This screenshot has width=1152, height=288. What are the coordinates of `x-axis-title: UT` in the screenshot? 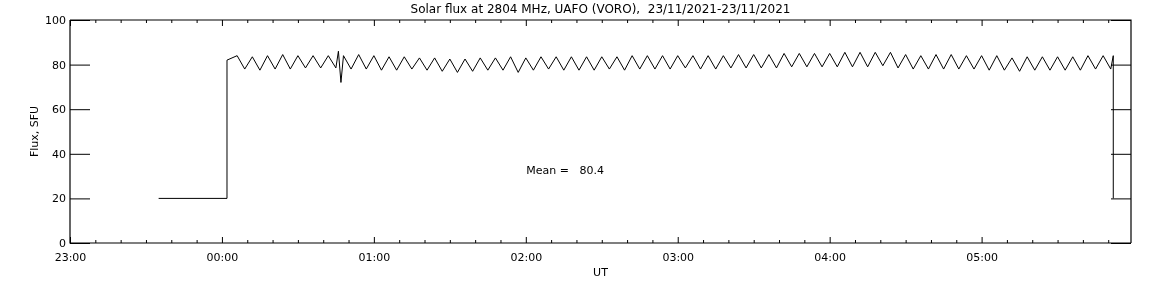 It's located at (601, 272).